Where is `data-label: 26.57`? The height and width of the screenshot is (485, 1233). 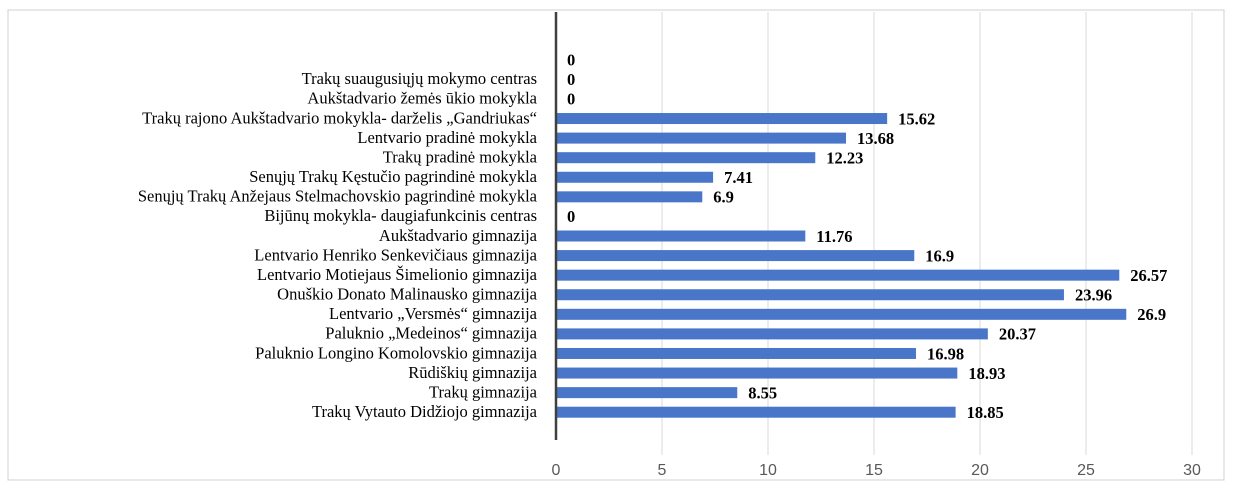 data-label: 26.57 is located at coordinates (1148, 275).